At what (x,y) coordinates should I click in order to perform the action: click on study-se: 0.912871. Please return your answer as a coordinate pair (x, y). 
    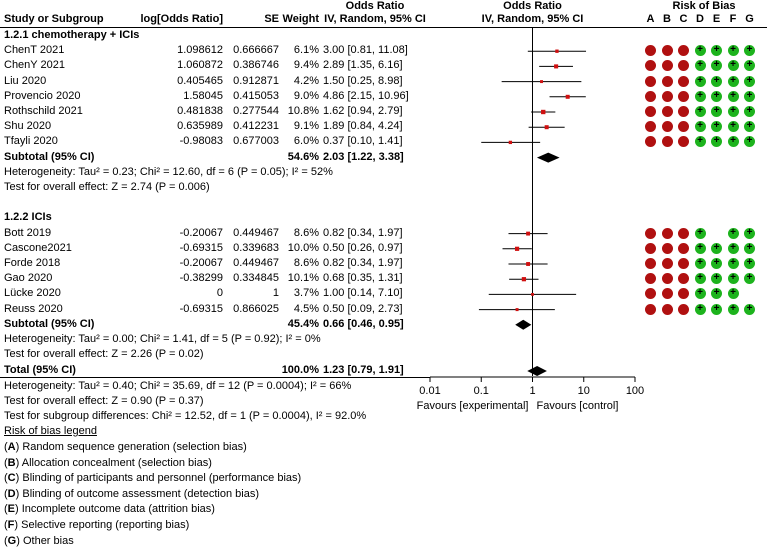
    Looking at the image, I should click on (256, 80).